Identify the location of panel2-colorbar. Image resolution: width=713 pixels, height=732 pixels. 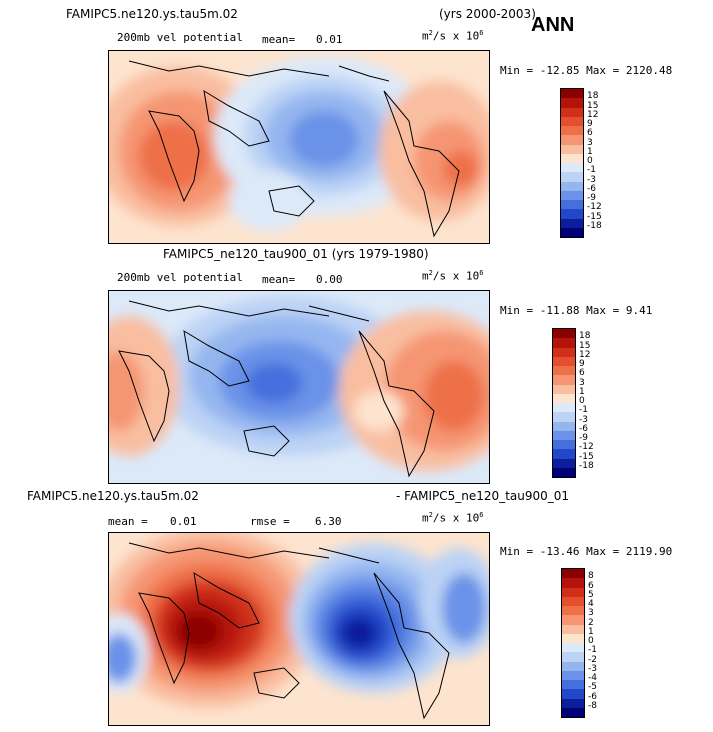
(564, 403).